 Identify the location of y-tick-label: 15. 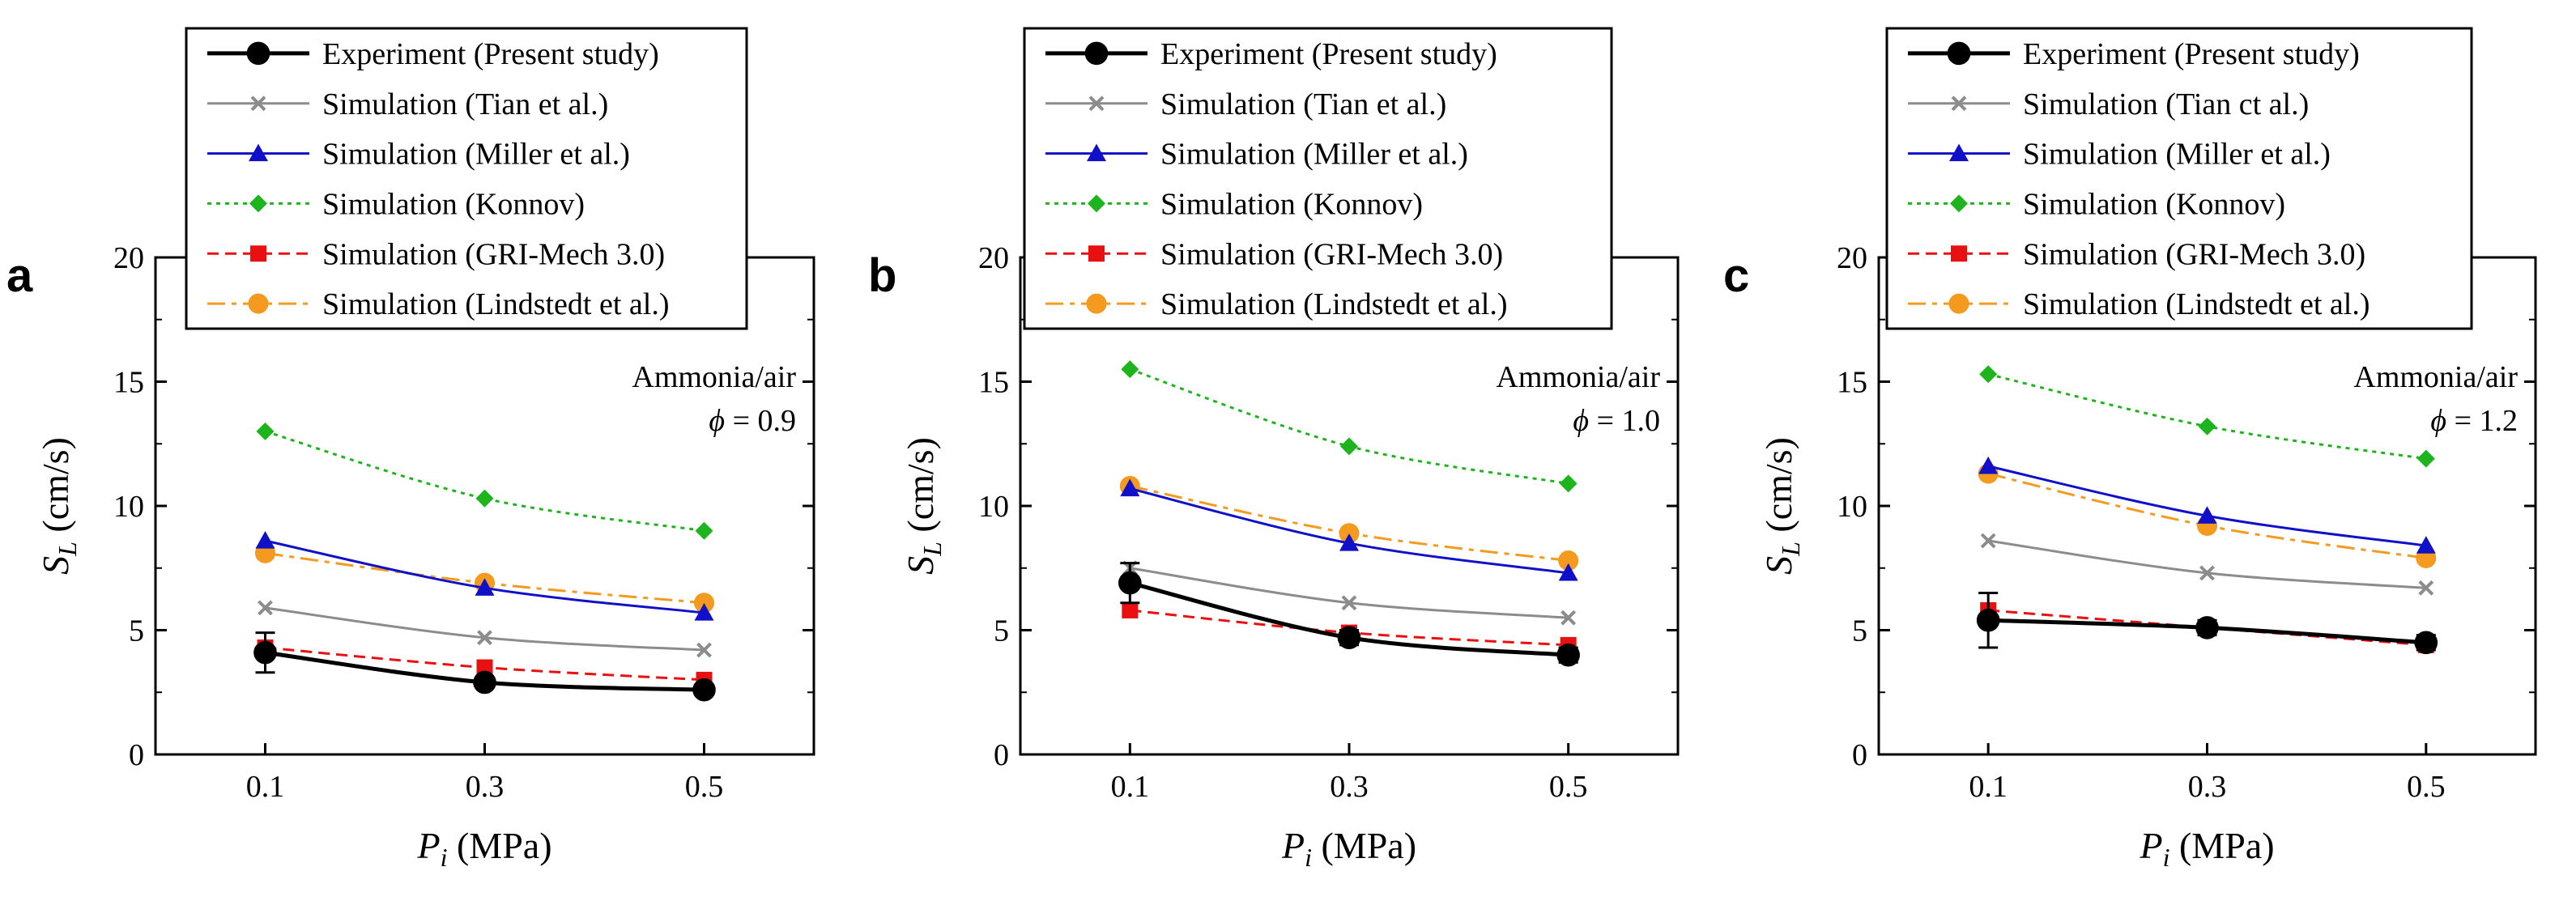
(993, 383).